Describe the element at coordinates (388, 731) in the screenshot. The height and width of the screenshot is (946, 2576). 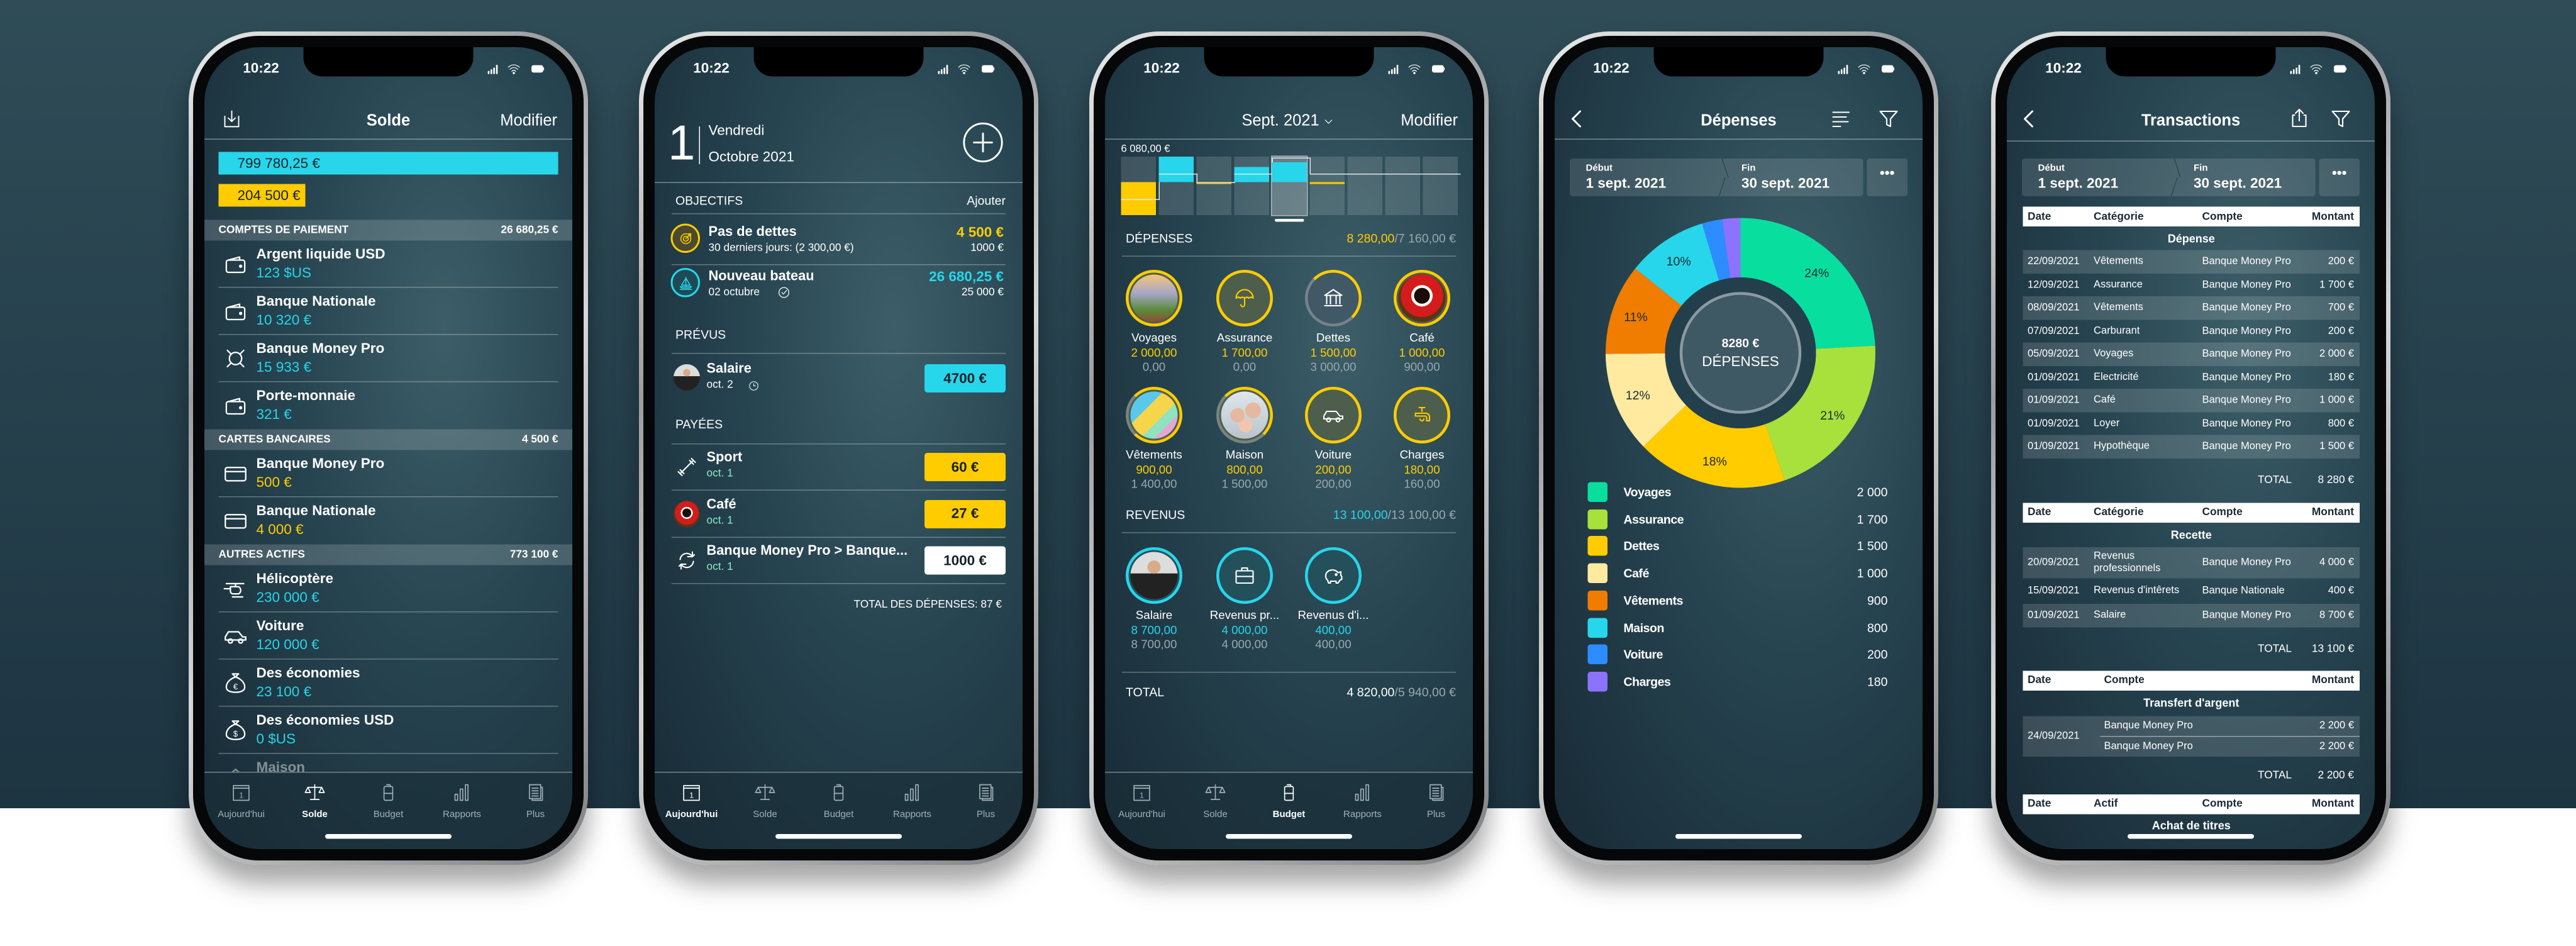
I see `account-row: $ Des économies USD 0 $US` at that location.